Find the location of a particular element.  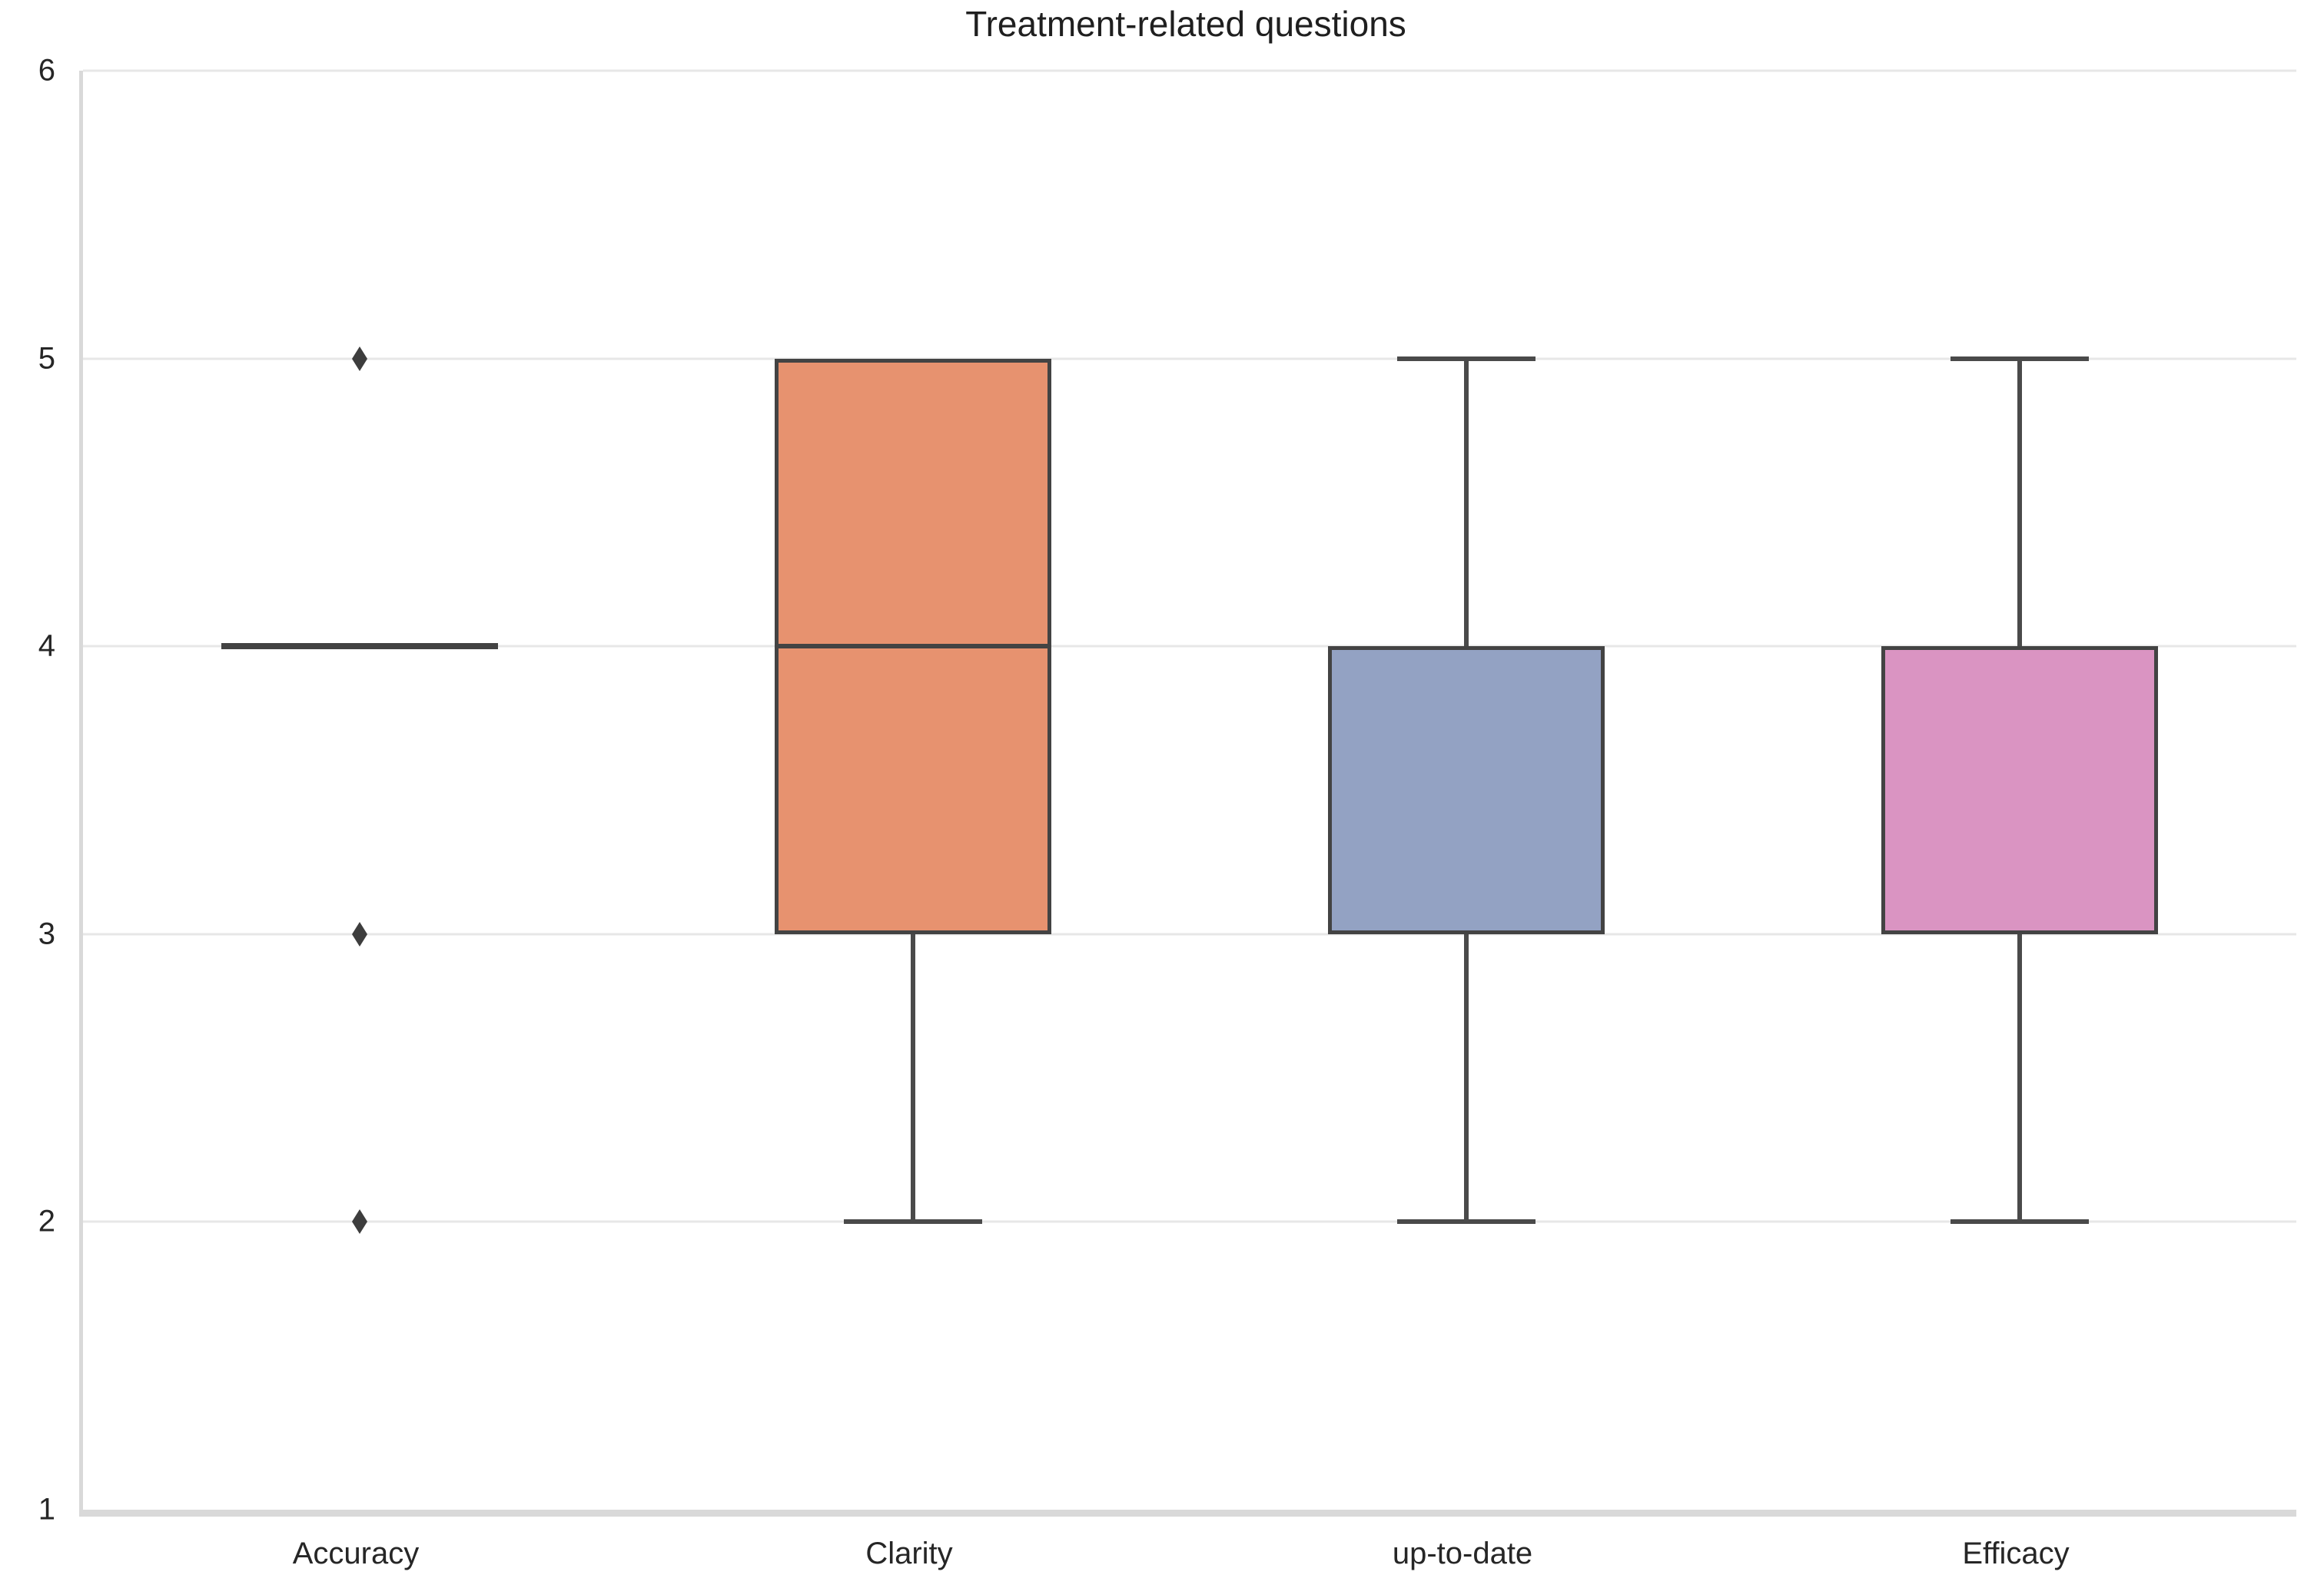

lower-whisker-efficacy is located at coordinates (2019, 1077).